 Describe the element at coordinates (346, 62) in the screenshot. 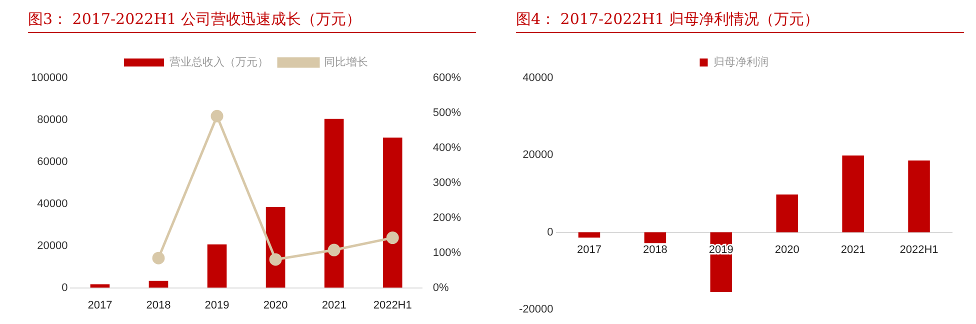

I see `legend-label: 同比增长` at that location.